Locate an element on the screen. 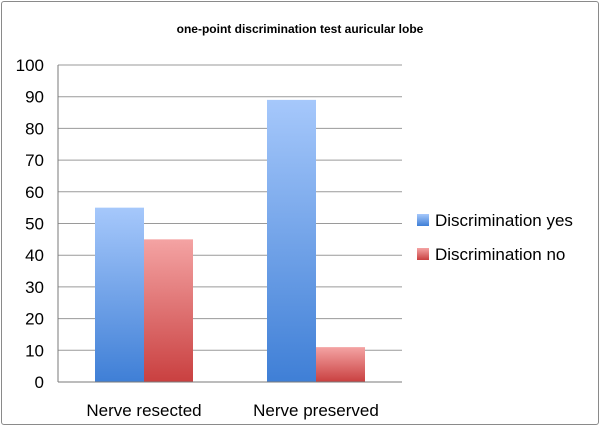  y-tick-label-20: 20 is located at coordinates (34, 319).